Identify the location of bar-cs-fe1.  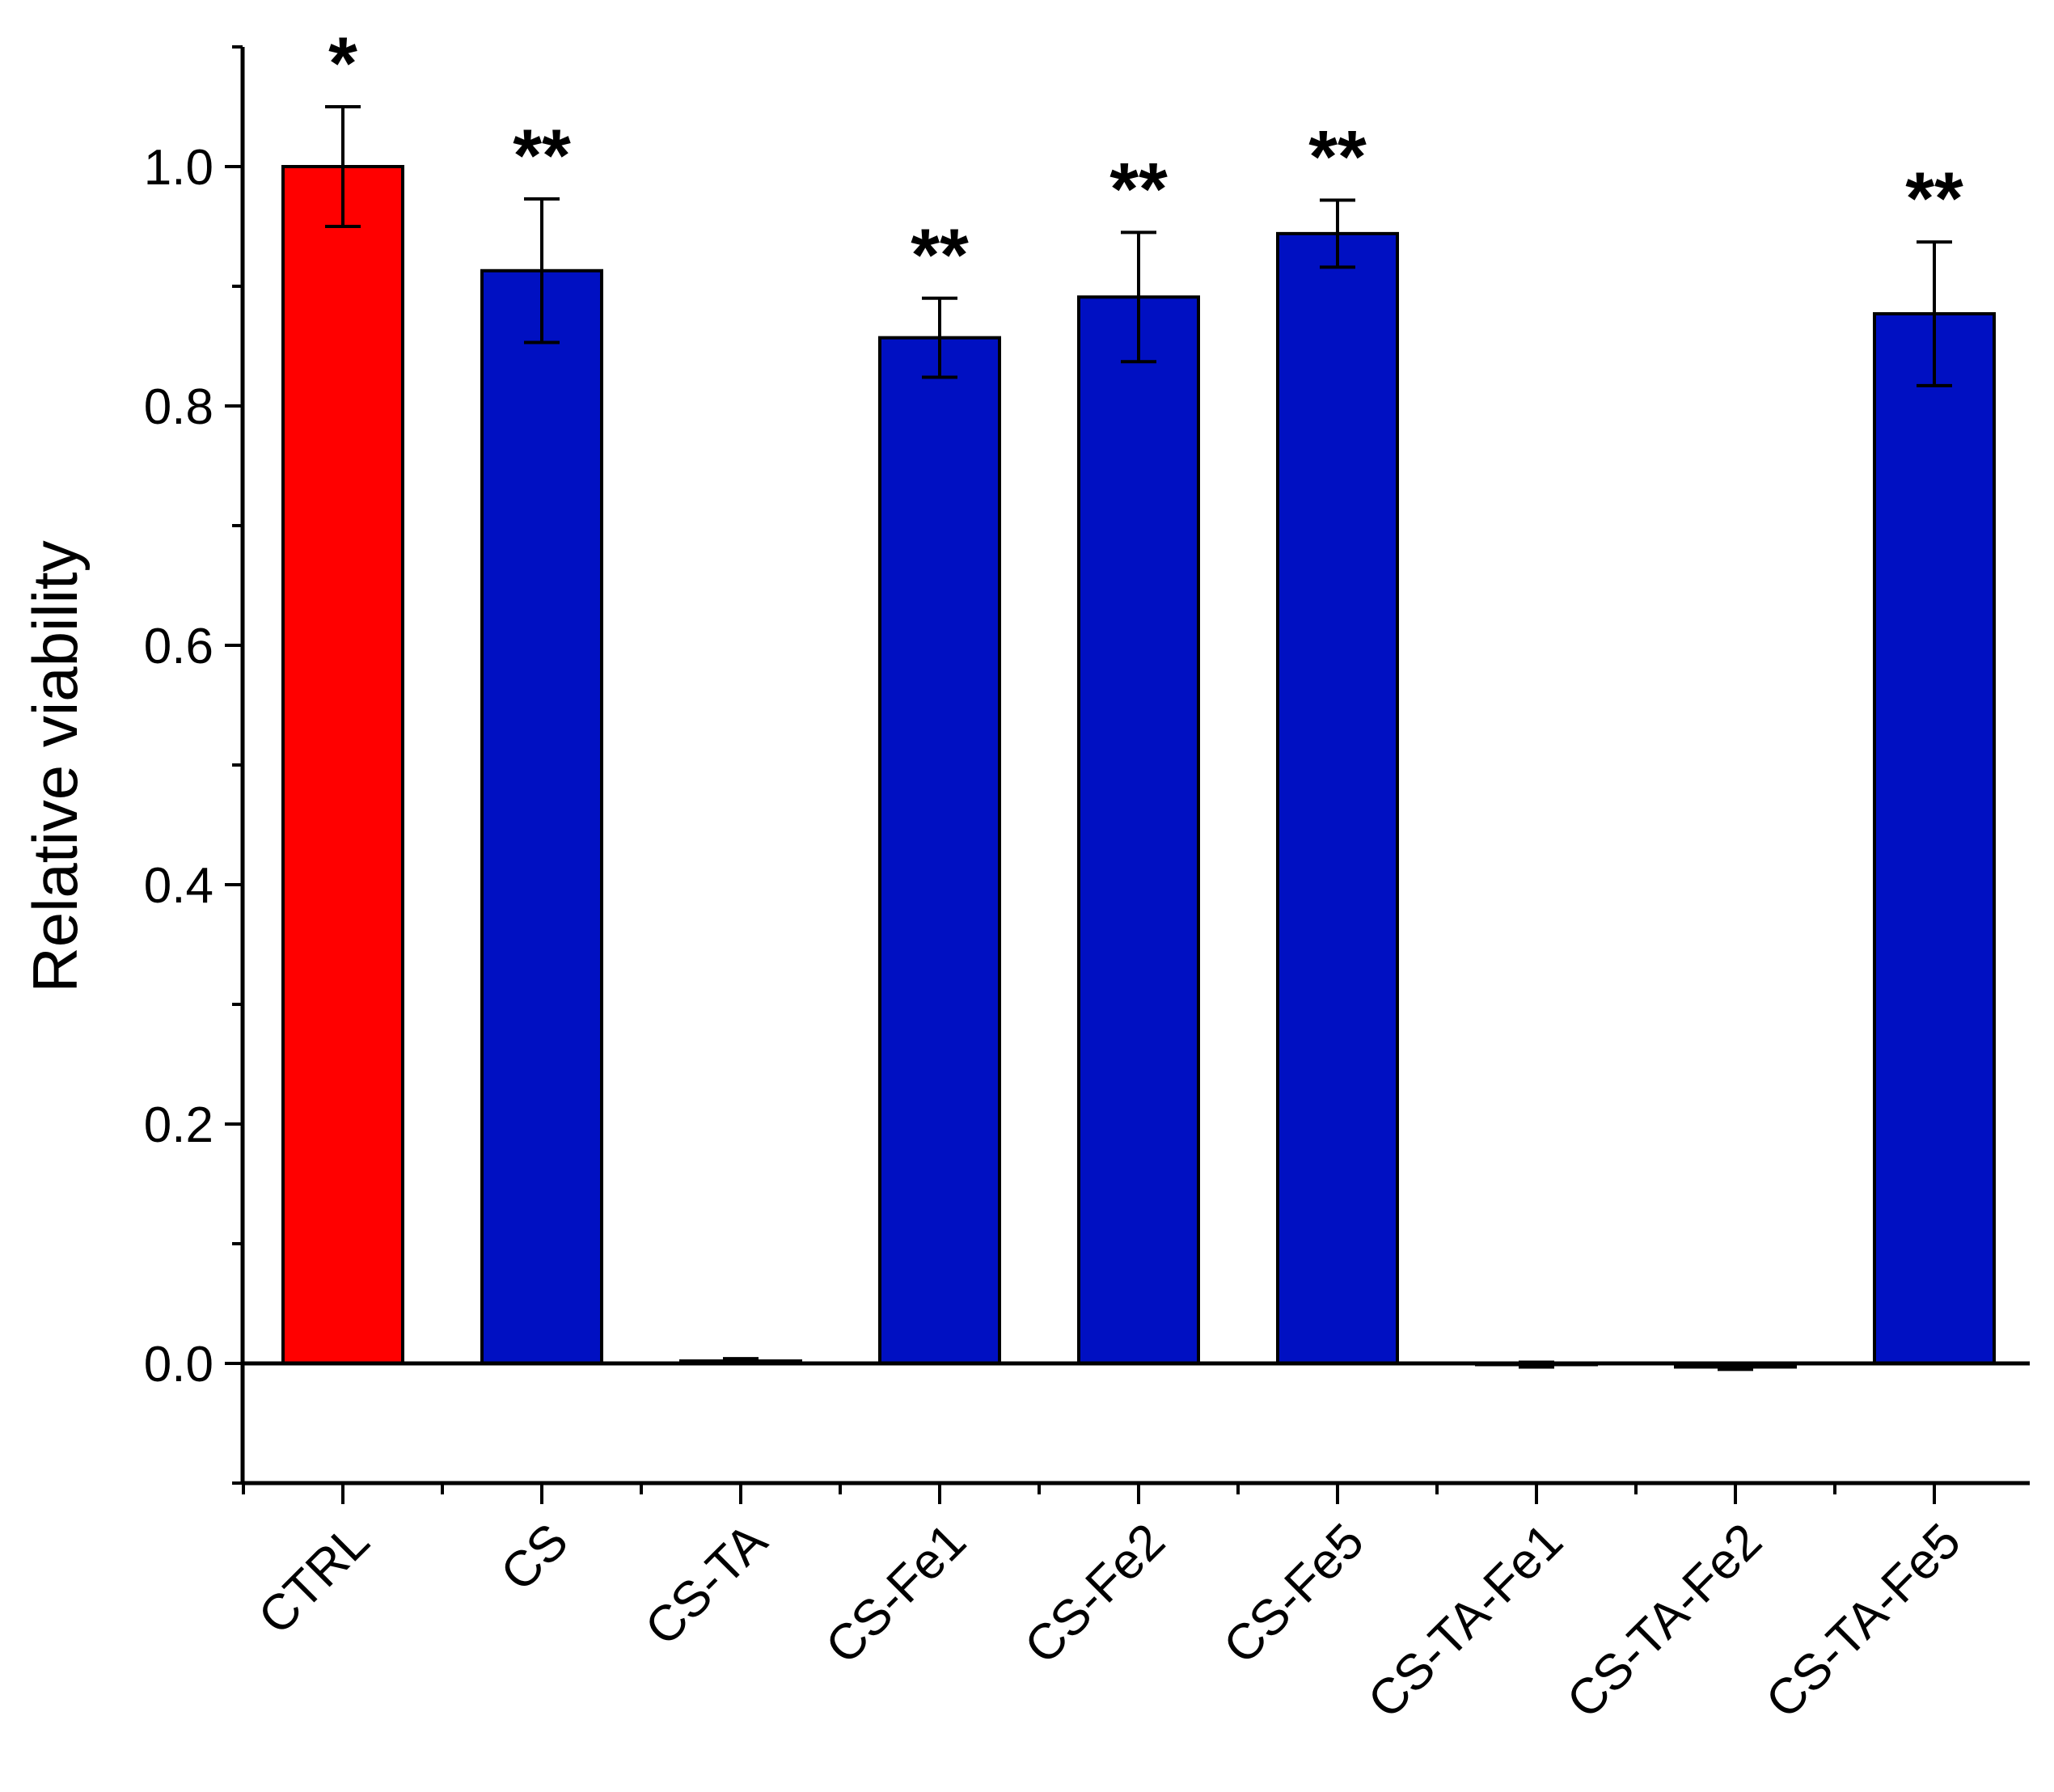
(939, 850).